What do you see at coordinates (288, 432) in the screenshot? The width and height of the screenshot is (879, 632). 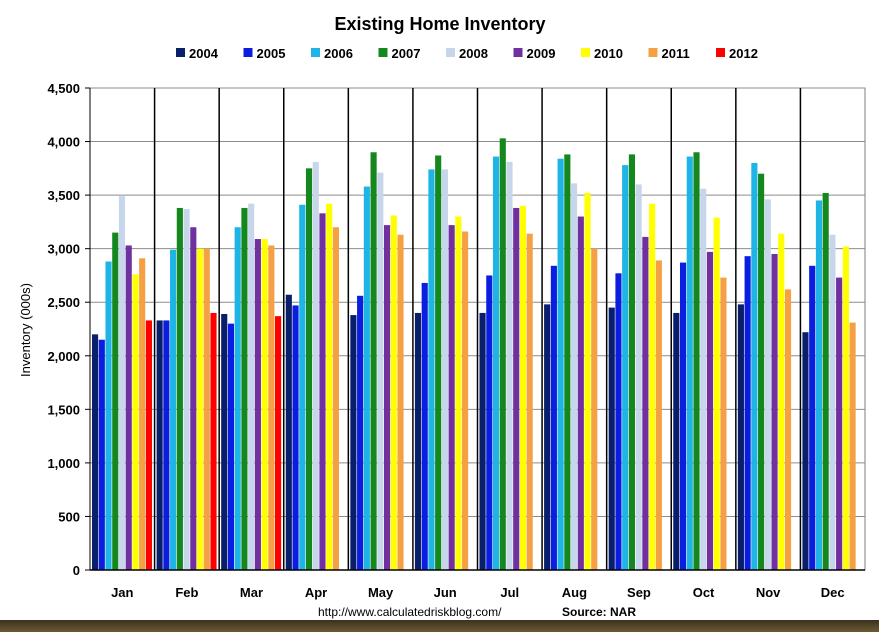 I see `bar-2004-apr` at bounding box center [288, 432].